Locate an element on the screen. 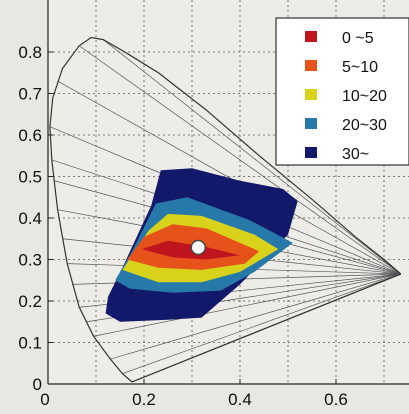 This screenshot has height=414, width=409. x-tick-label: 0.6 is located at coordinates (336, 399).